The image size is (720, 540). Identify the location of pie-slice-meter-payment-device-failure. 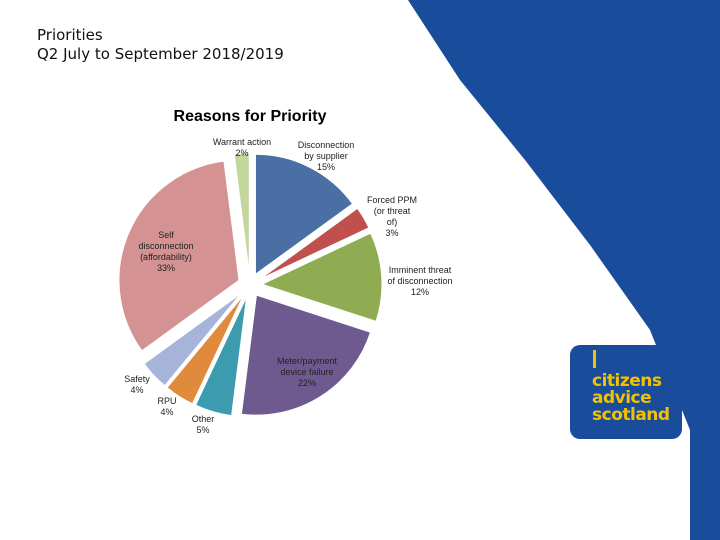
(306, 355).